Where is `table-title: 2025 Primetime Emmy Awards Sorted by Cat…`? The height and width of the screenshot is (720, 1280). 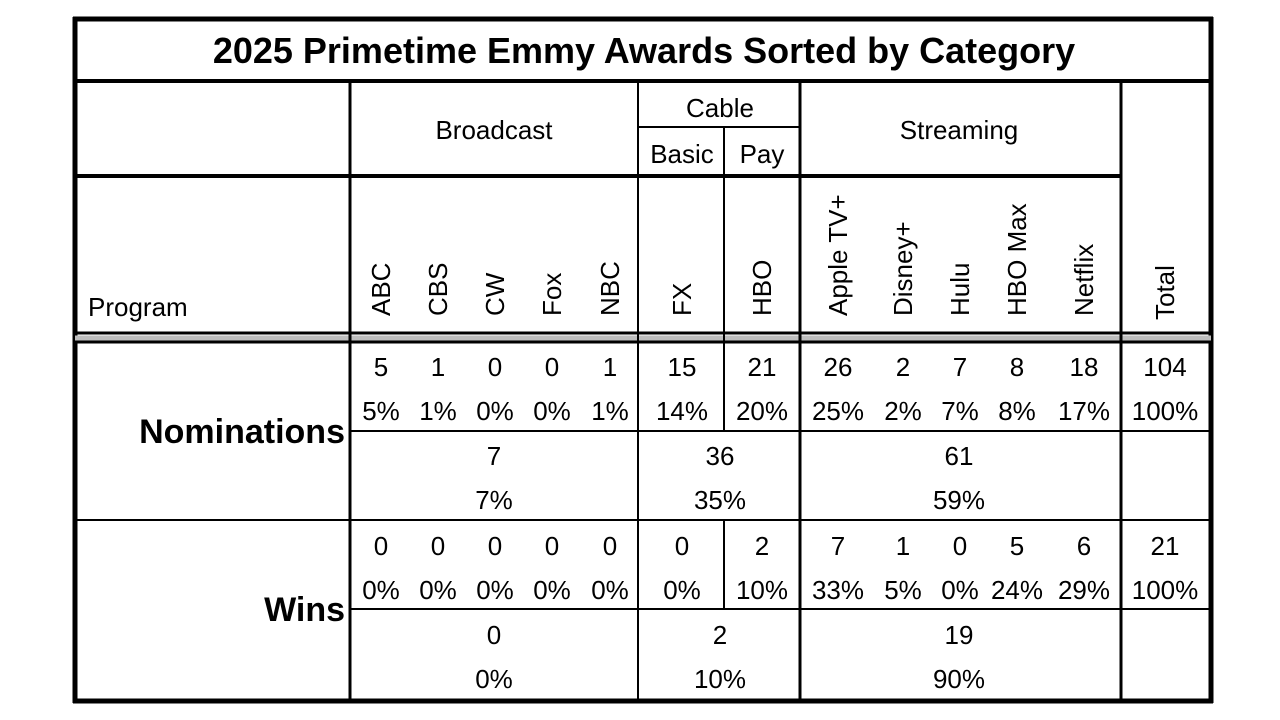 table-title: 2025 Primetime Emmy Awards Sorted by Cat… is located at coordinates (644, 50).